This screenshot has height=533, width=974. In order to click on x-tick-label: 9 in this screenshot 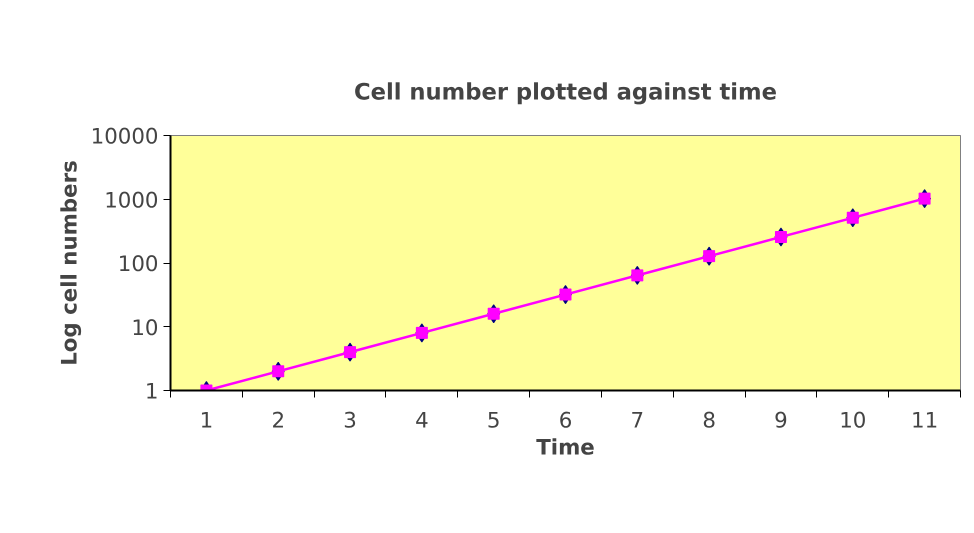, I will do `click(781, 421)`.